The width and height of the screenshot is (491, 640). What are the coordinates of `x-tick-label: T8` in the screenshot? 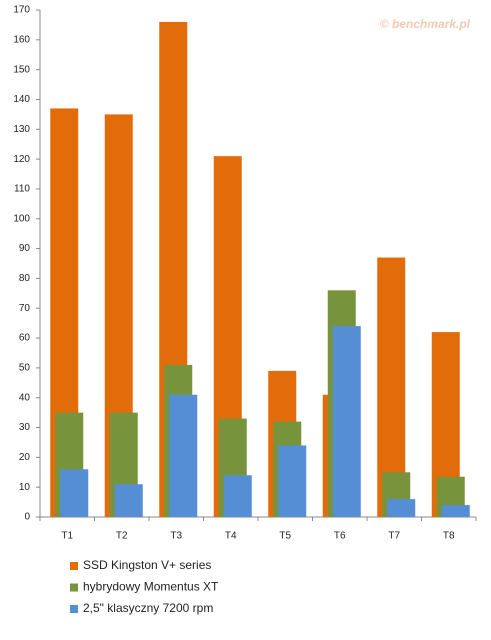 It's located at (449, 536).